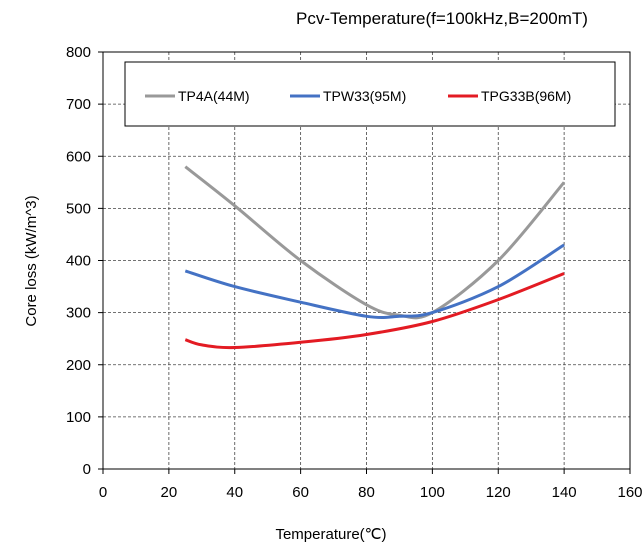 This screenshot has height=550, width=643. I want to click on x-tick-label: 40, so click(234, 492).